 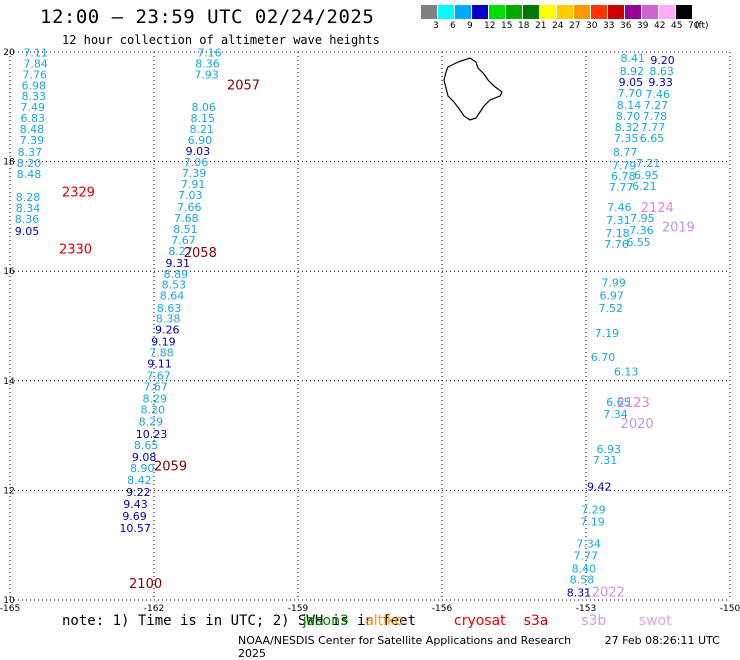 I want to click on satellite-legend-altiko: altiko, so click(x=384, y=621).